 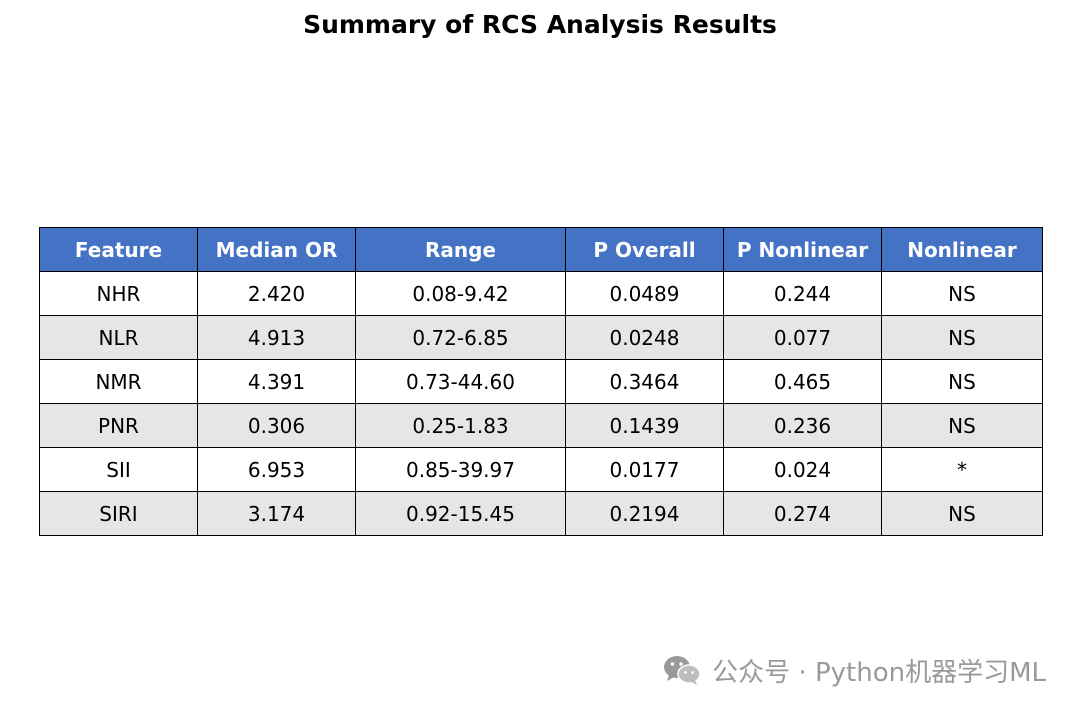 What do you see at coordinates (276, 469) in the screenshot?
I see `table-cell: 6.953` at bounding box center [276, 469].